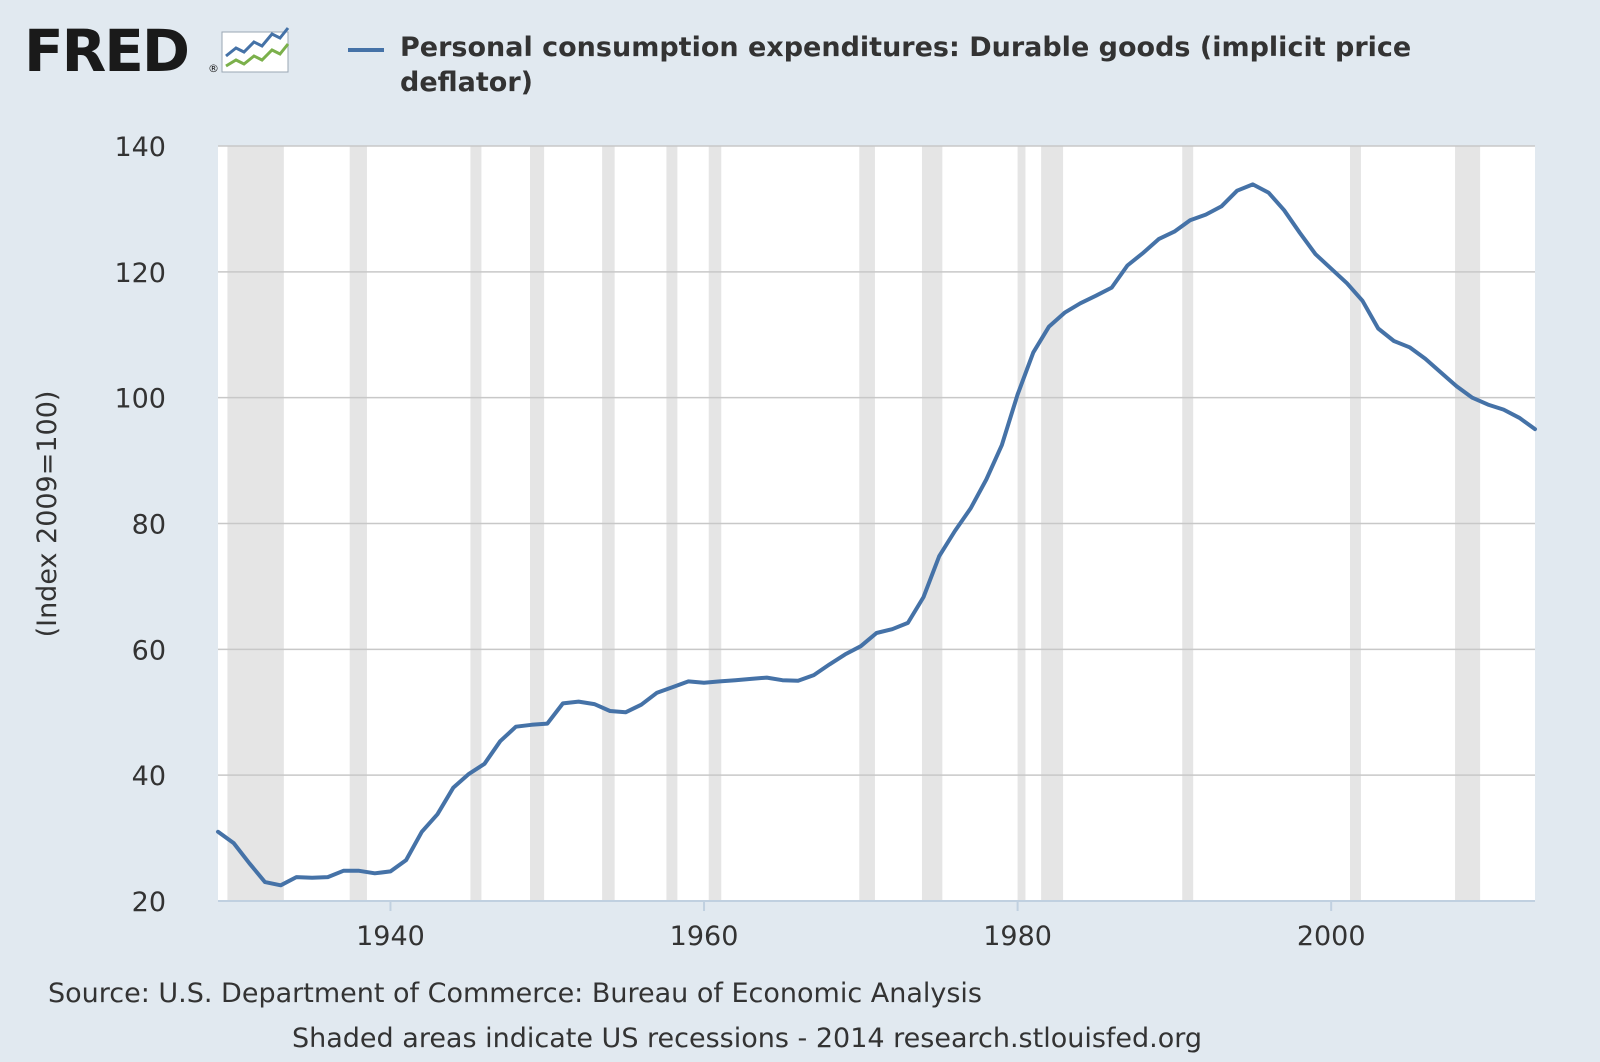  Describe the element at coordinates (149, 776) in the screenshot. I see `y-tick-label: 40` at that location.